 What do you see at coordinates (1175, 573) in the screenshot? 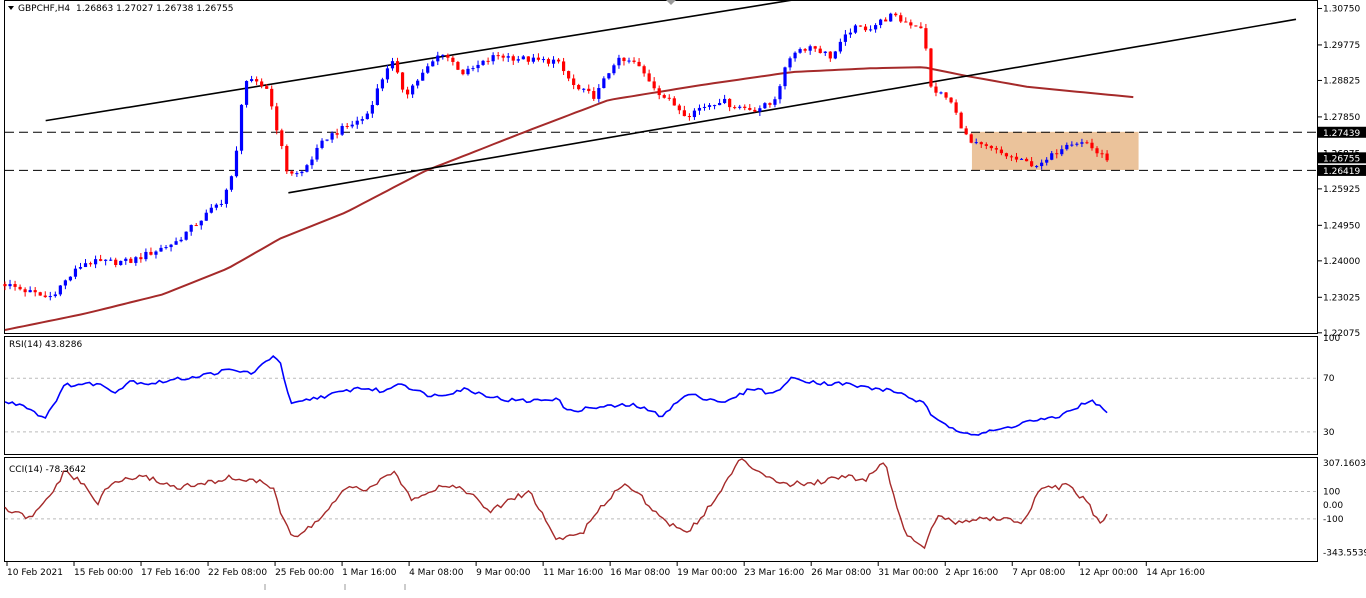
I see `time-tick-label: 14 Apr 16:00` at bounding box center [1175, 573].